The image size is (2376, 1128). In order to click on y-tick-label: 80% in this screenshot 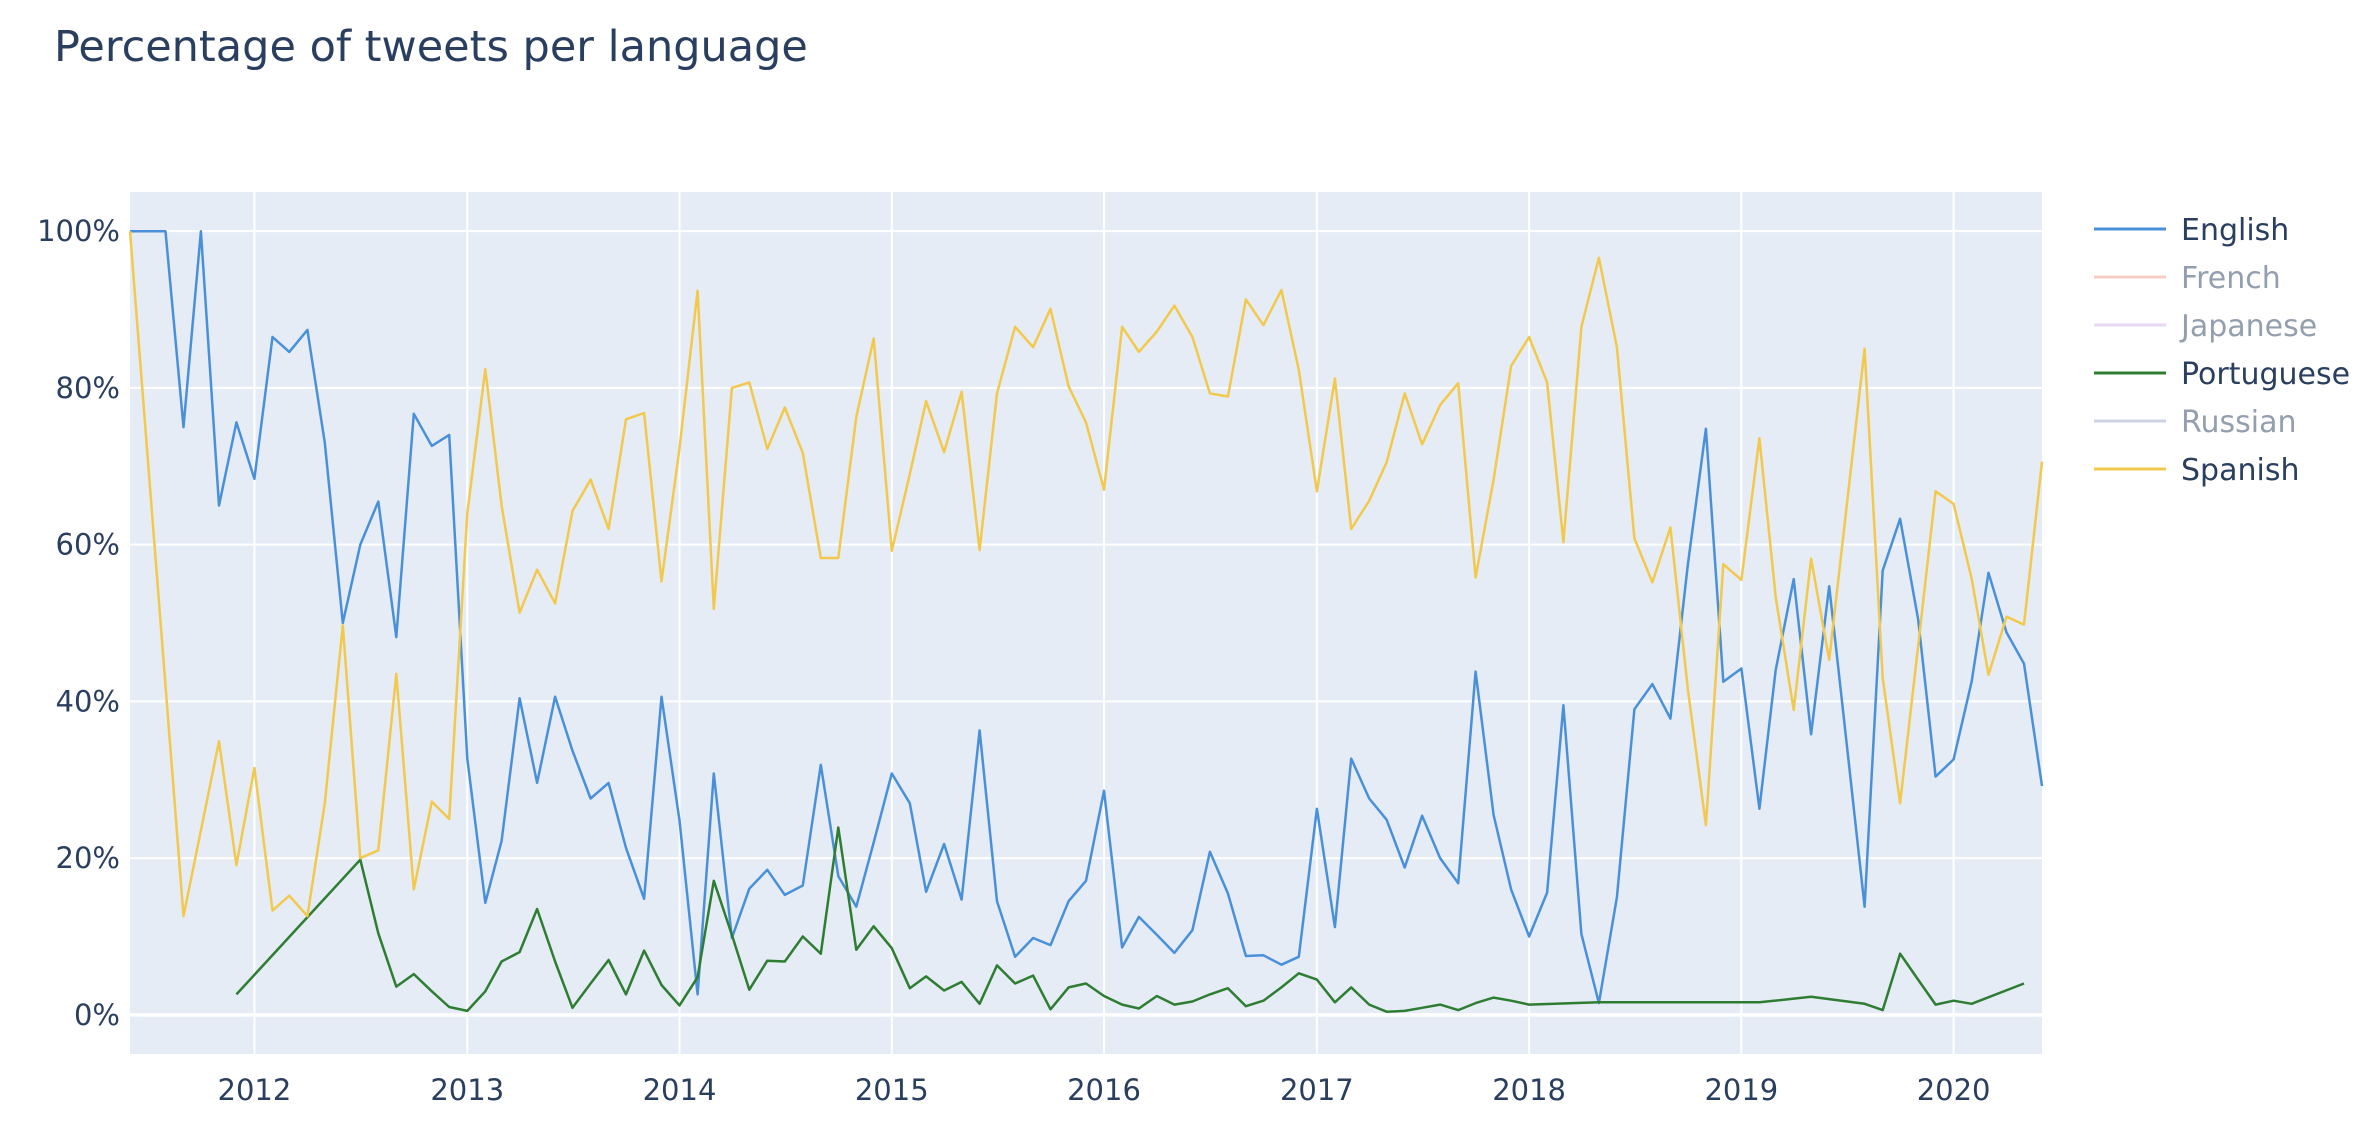, I will do `click(88, 388)`.